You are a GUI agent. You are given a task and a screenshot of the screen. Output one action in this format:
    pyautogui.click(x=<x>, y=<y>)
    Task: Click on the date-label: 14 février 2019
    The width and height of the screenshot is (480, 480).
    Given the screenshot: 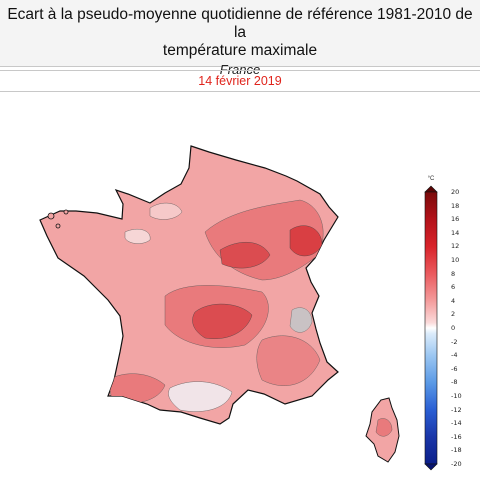 What is the action you would take?
    pyautogui.click(x=240, y=81)
    